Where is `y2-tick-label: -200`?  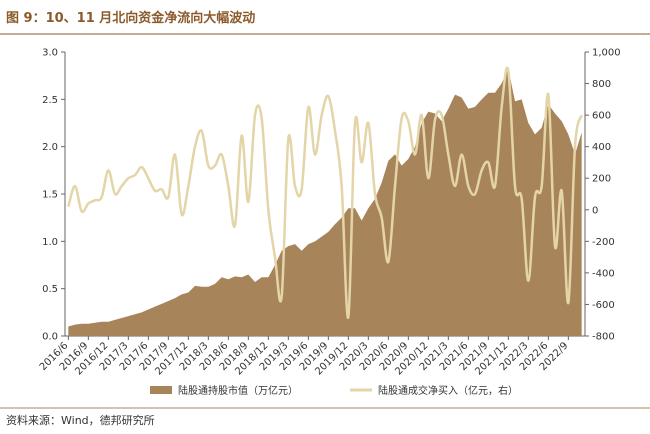
y2-tick-label: -200 is located at coordinates (603, 242).